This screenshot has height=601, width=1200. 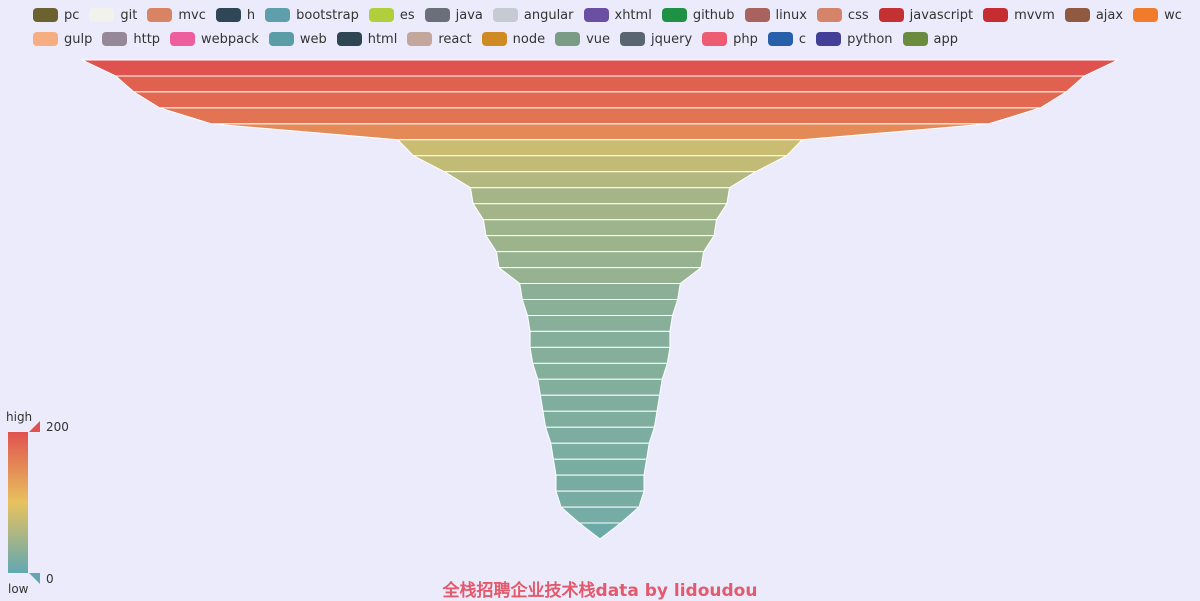 What do you see at coordinates (18, 502) in the screenshot?
I see `visual-map-gradient` at bounding box center [18, 502].